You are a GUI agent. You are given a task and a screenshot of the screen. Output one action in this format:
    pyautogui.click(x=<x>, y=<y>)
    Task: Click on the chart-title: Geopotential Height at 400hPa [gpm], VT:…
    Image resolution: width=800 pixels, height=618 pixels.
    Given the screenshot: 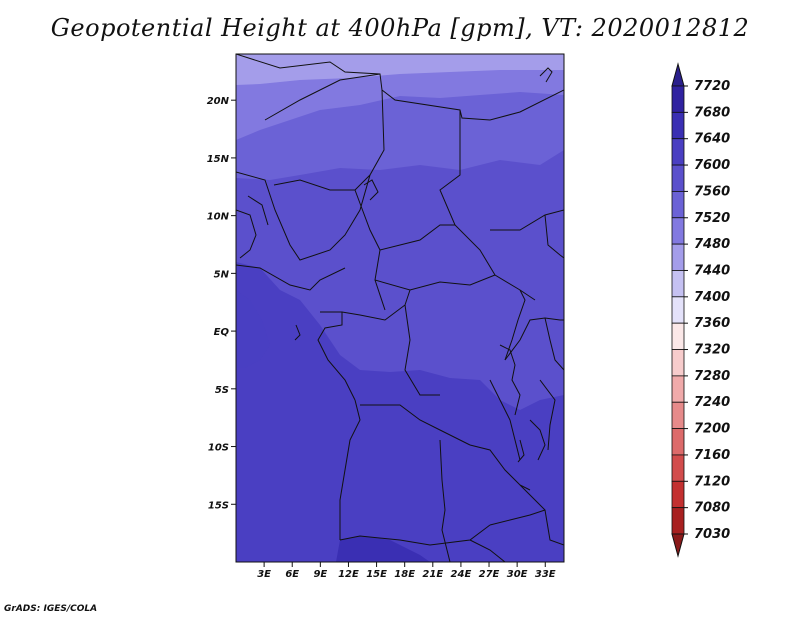 What is the action you would take?
    pyautogui.click(x=400, y=28)
    